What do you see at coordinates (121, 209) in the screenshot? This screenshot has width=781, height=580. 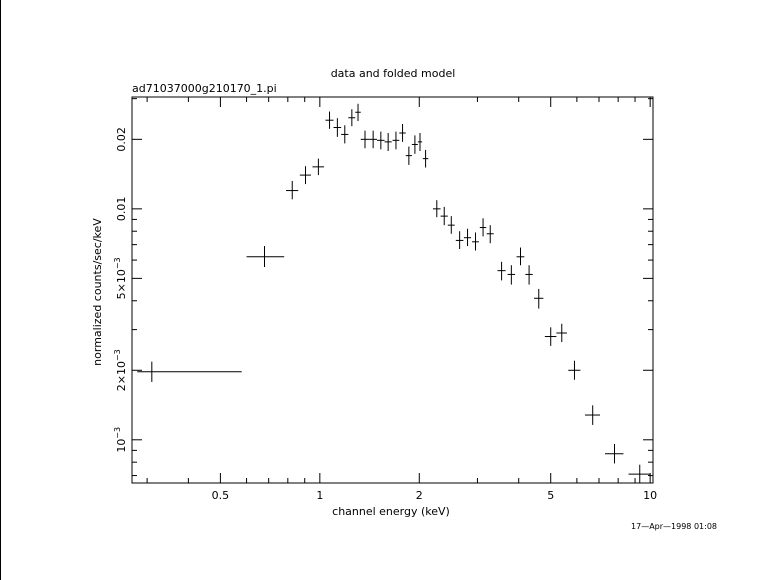 I see `y-tick-label: 0.01` at bounding box center [121, 209].